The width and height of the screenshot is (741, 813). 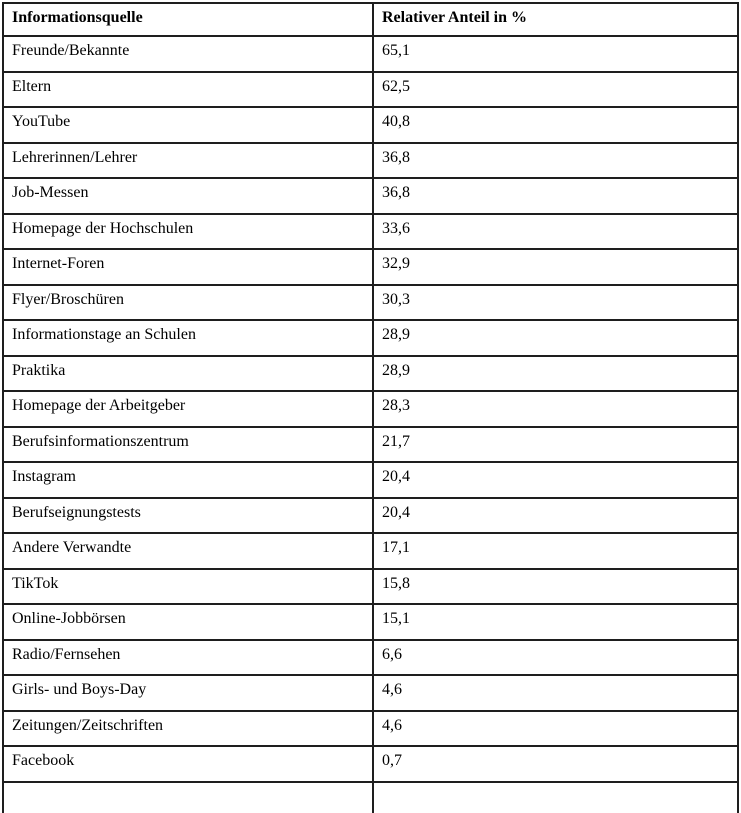 What do you see at coordinates (188, 373) in the screenshot?
I see `cell-source: Praktika` at bounding box center [188, 373].